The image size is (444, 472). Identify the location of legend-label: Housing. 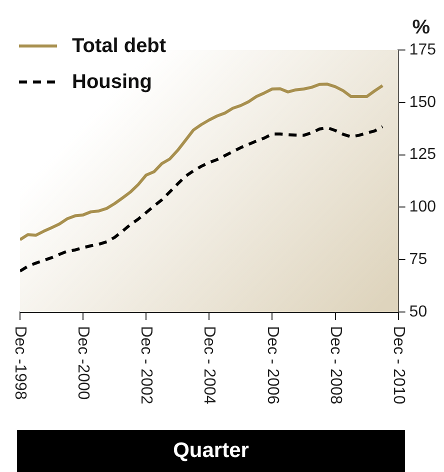
(112, 82).